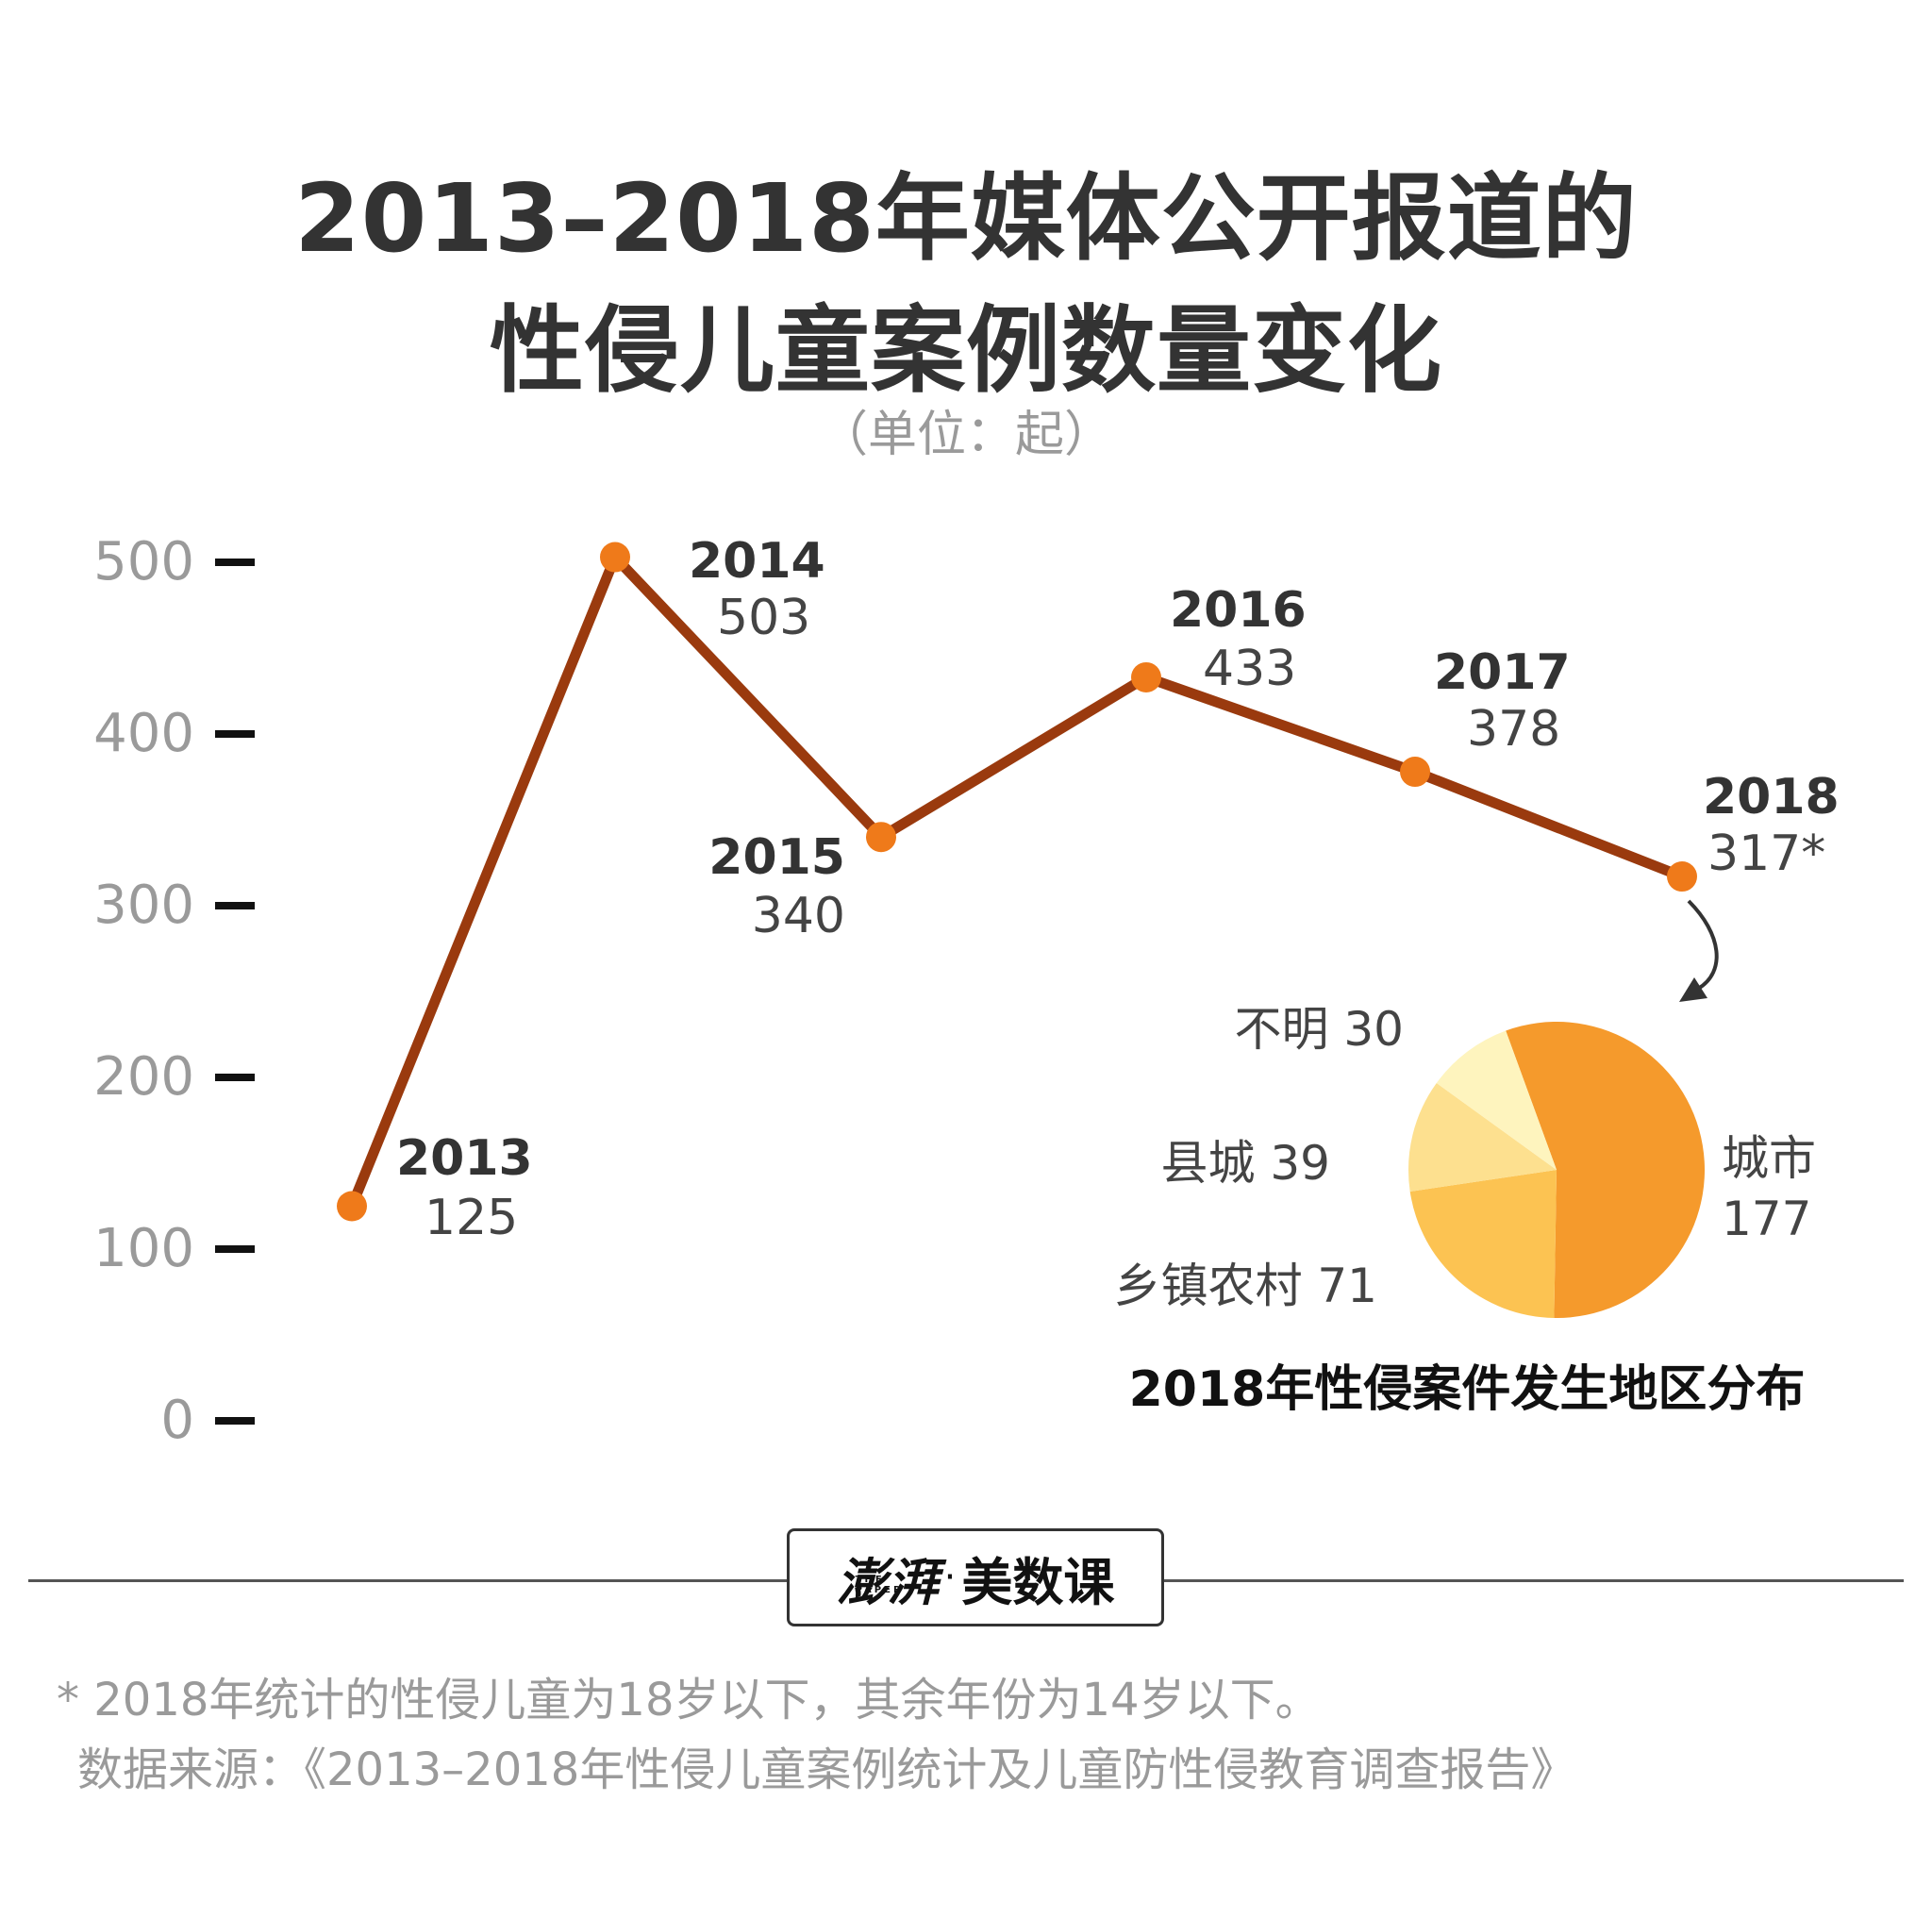  Describe the element at coordinates (880, 1585) in the screenshot. I see `logo-english: THE PAPER` at that location.